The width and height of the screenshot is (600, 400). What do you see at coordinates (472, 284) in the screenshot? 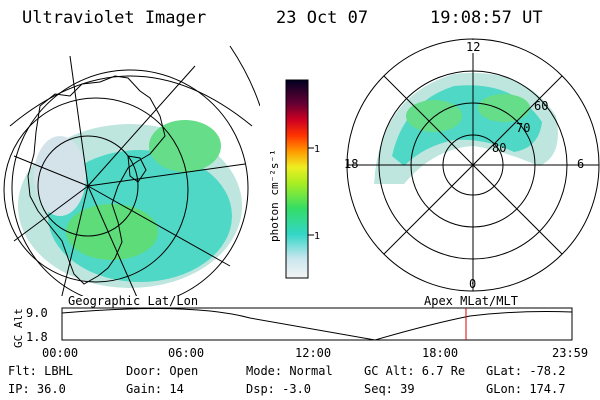
I see `mlt-label-0: 0` at bounding box center [472, 284].